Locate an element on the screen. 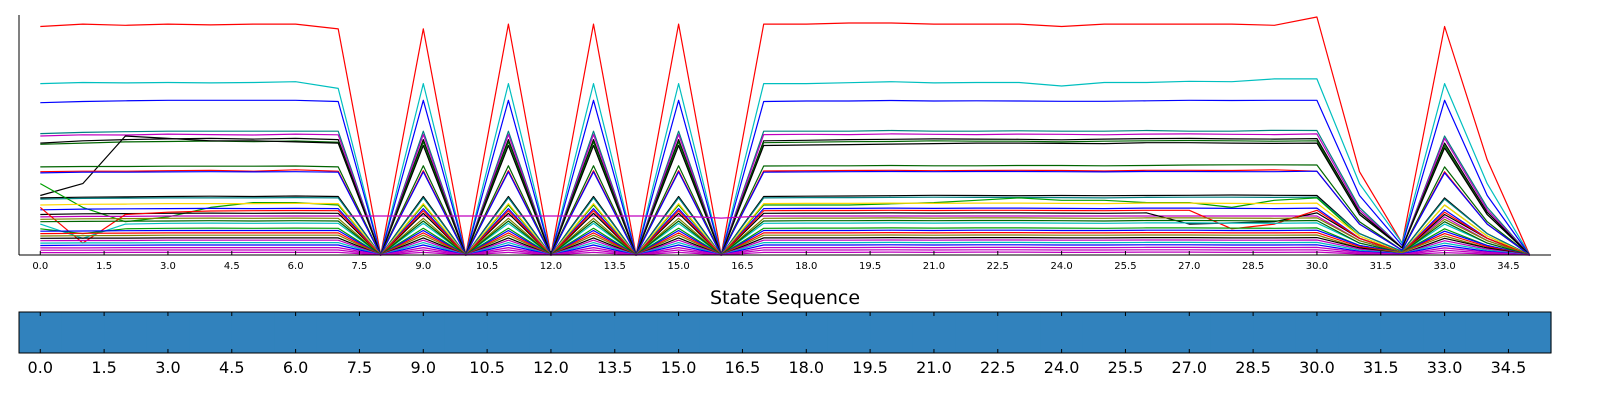  x-tick-label: 4.5 is located at coordinates (232, 266).